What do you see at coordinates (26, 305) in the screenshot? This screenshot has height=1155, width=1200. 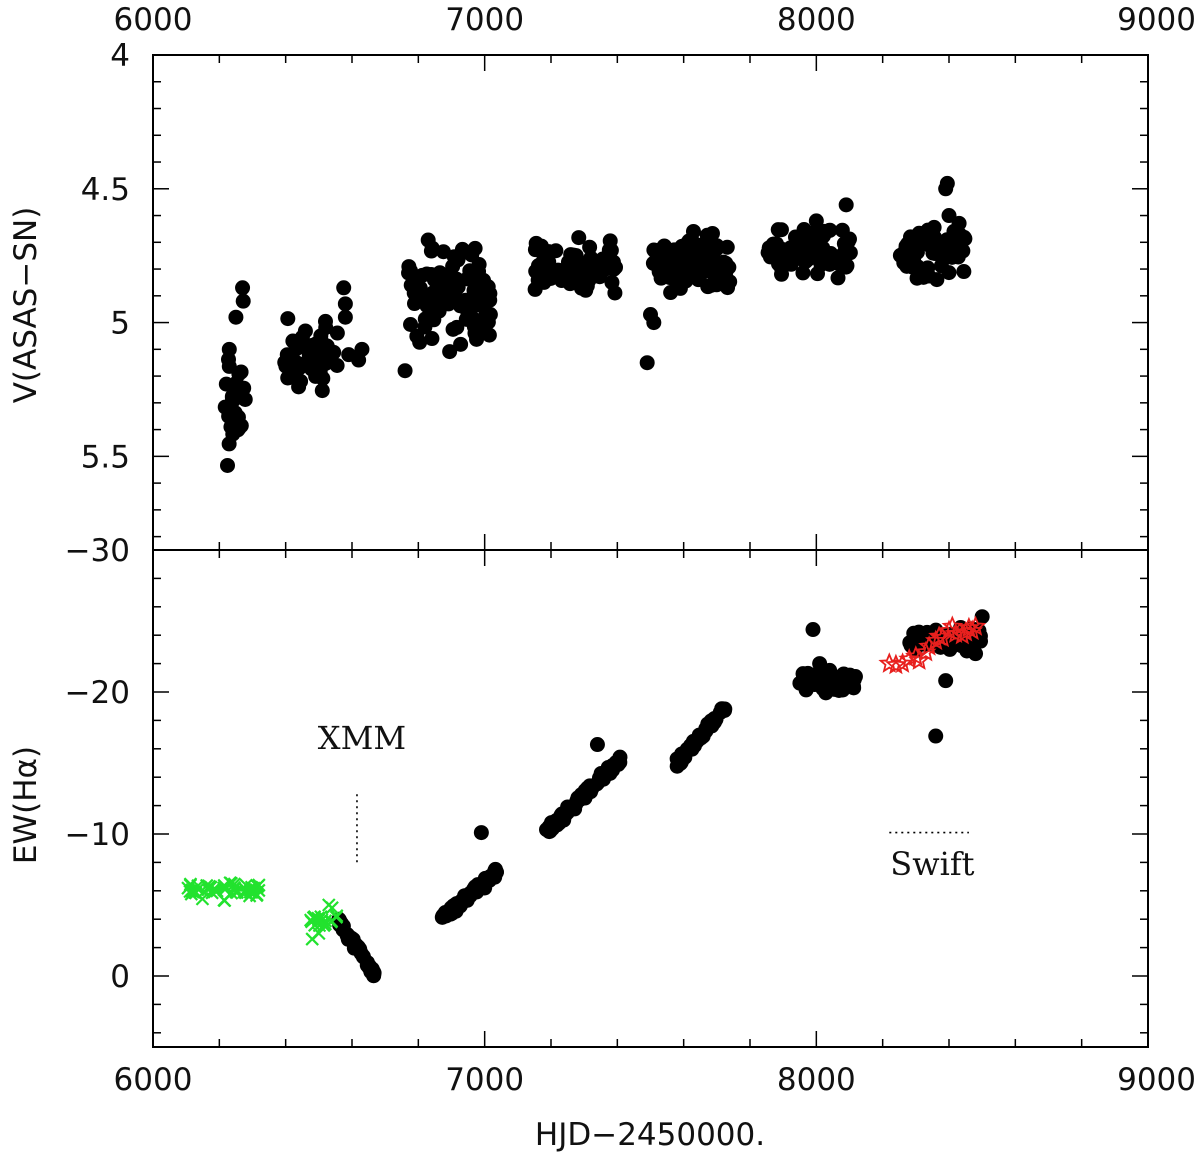 I see `top-ylabel: V(ASAS−SN)` at bounding box center [26, 305].